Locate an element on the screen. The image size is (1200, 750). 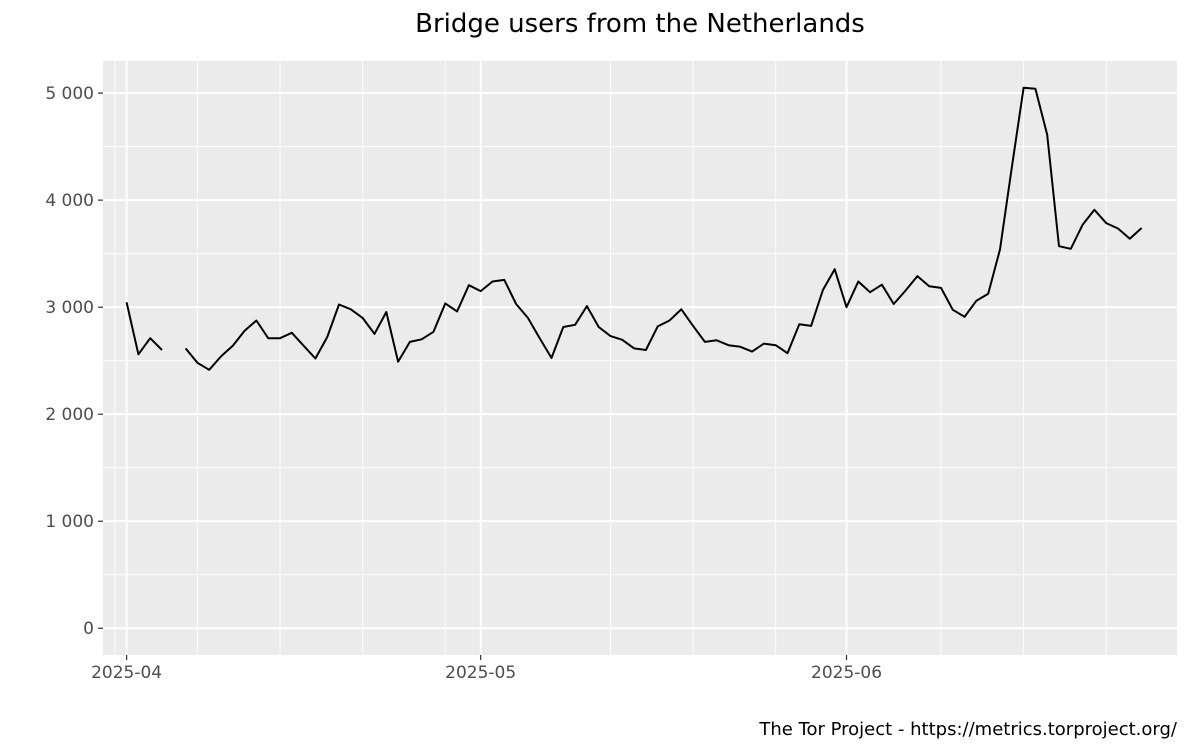
x-tick-label: 2025-05 is located at coordinates (480, 673).